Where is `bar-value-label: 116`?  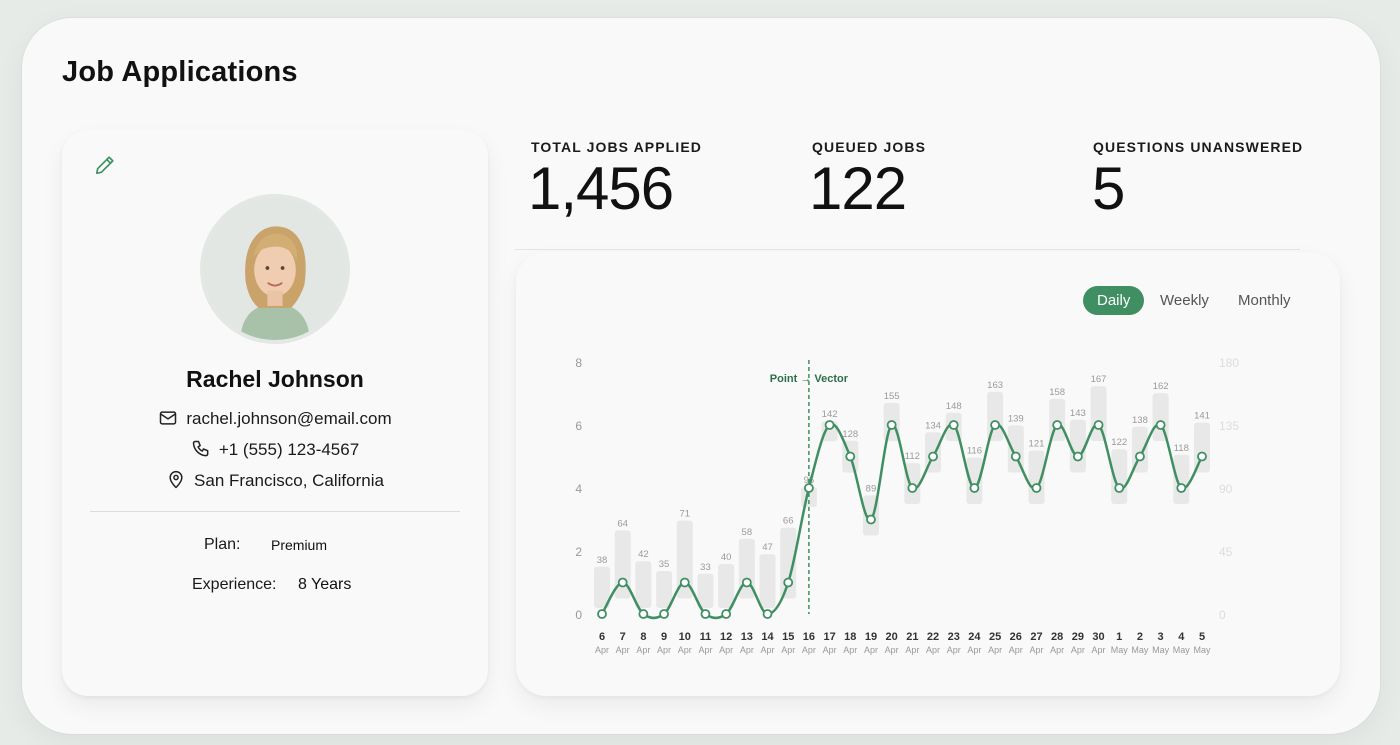 bar-value-label: 116 is located at coordinates (974, 451).